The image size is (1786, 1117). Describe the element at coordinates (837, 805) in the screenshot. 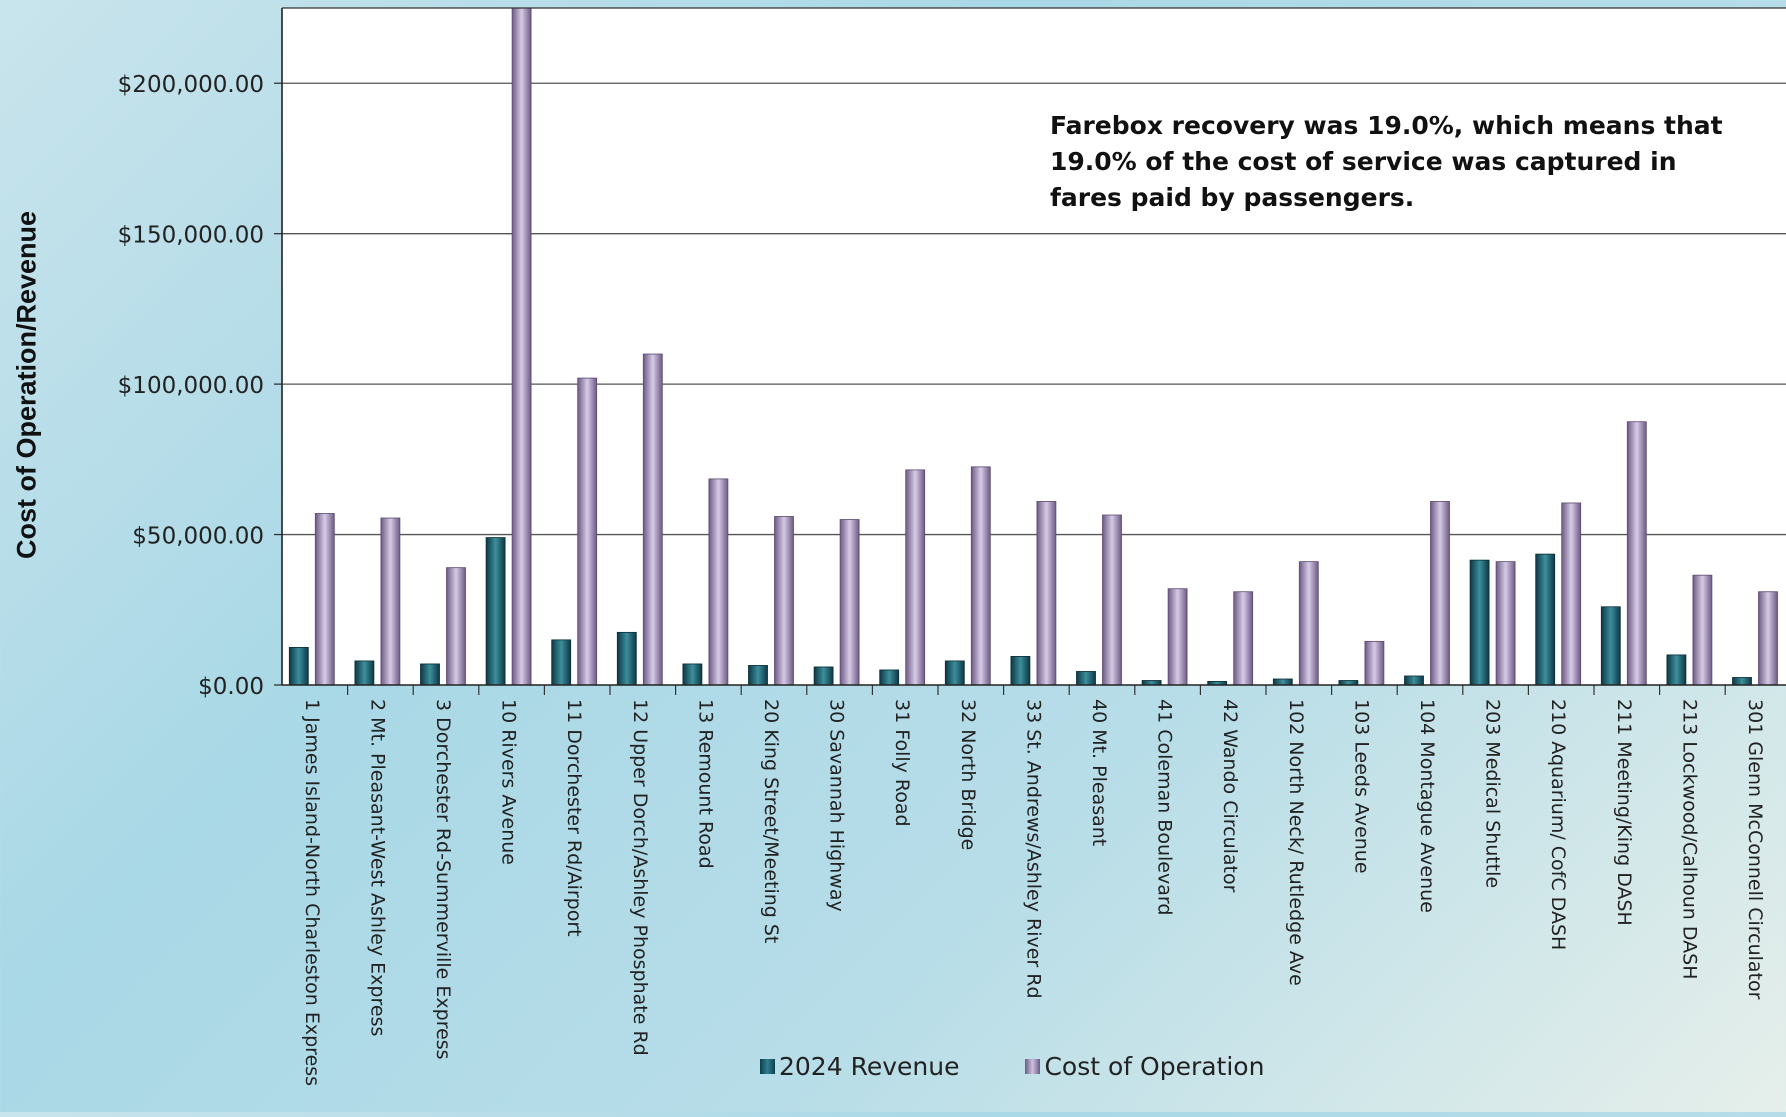

I see `x-tick-label: 30 Savannah Highway` at that location.